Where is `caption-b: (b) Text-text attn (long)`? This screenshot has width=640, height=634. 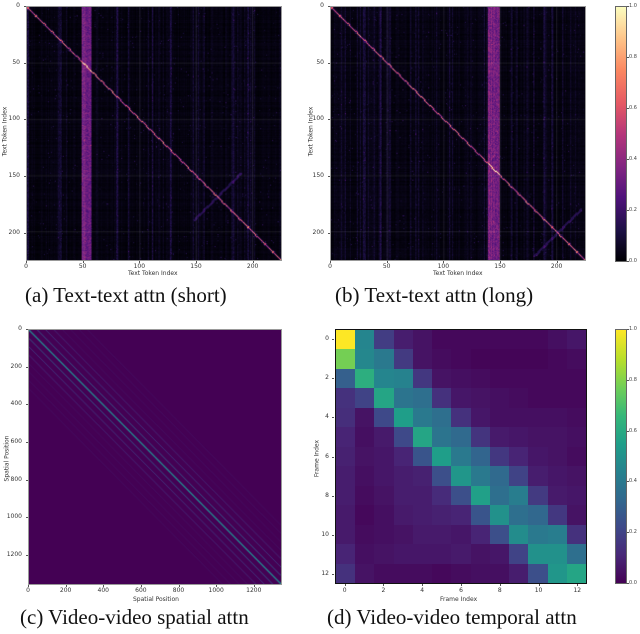
caption-b: (b) Text-text attn (long) is located at coordinates (434, 295).